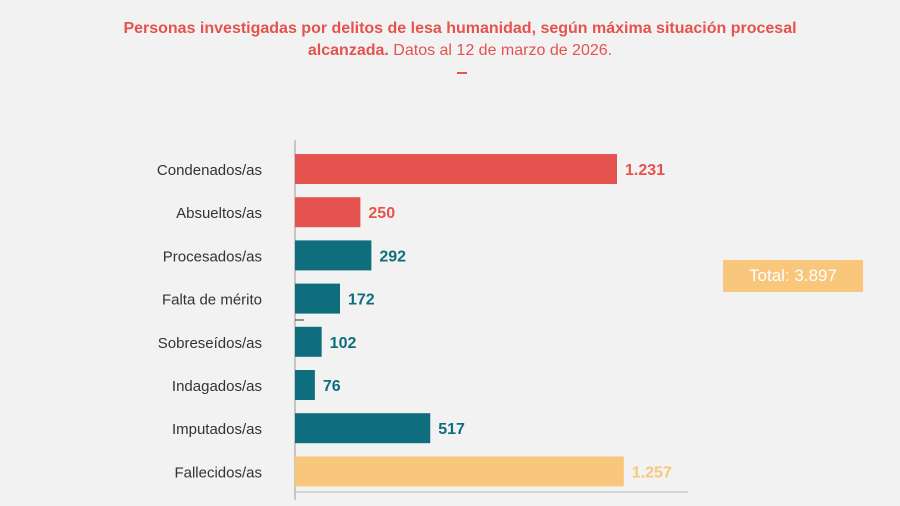 The width and height of the screenshot is (900, 506). What do you see at coordinates (209, 170) in the screenshot?
I see `category-label: Condenados/as` at bounding box center [209, 170].